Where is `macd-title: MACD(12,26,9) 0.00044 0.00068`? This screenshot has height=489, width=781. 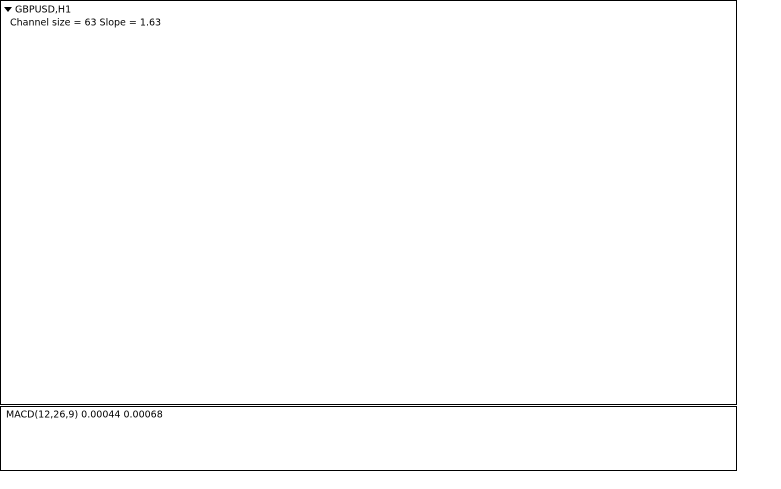
macd-title: MACD(12,26,9) 0.00044 0.00068 is located at coordinates (84, 415).